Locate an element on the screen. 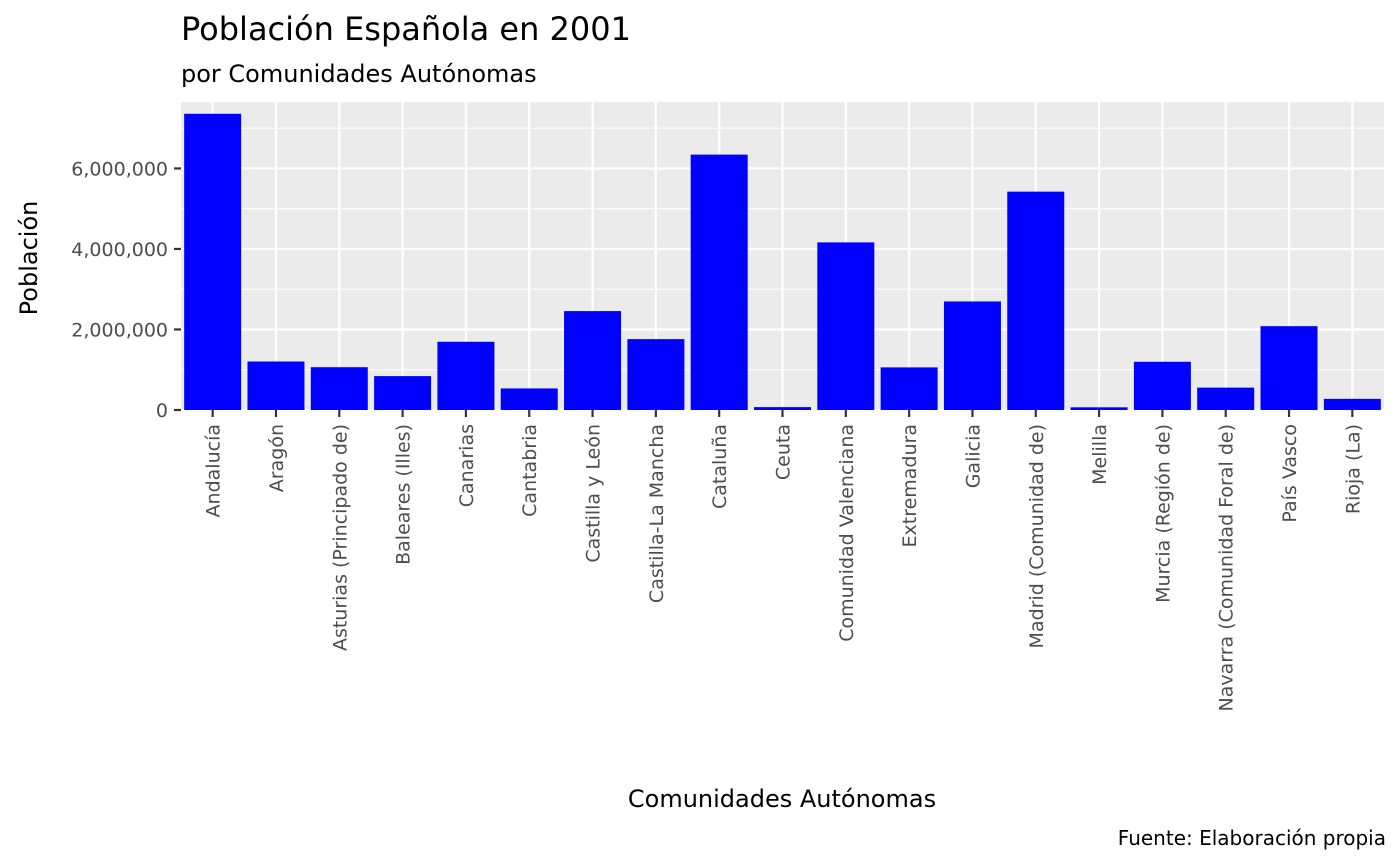 The width and height of the screenshot is (1400, 865). x-tick-label: Cantabria is located at coordinates (530, 470).